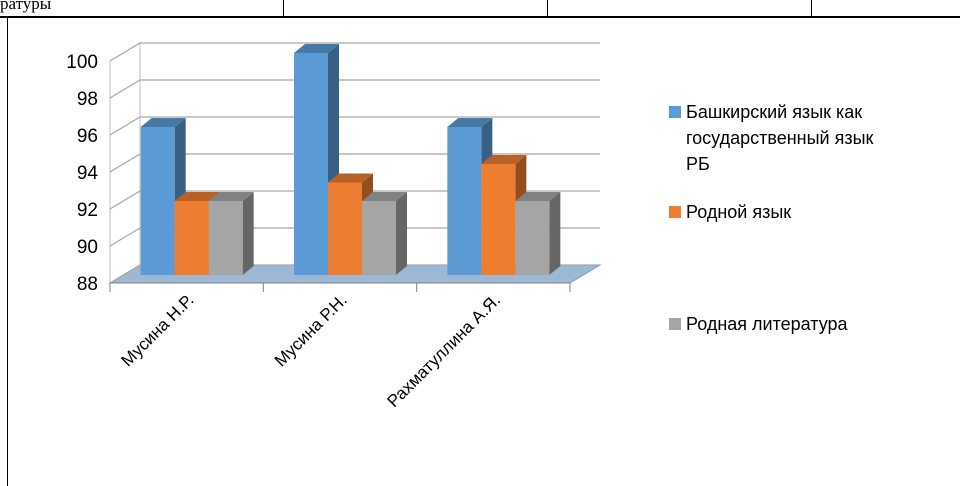 Image resolution: width=960 pixels, height=486 pixels. I want to click on document-table-top: ратуры, so click(480, 9).